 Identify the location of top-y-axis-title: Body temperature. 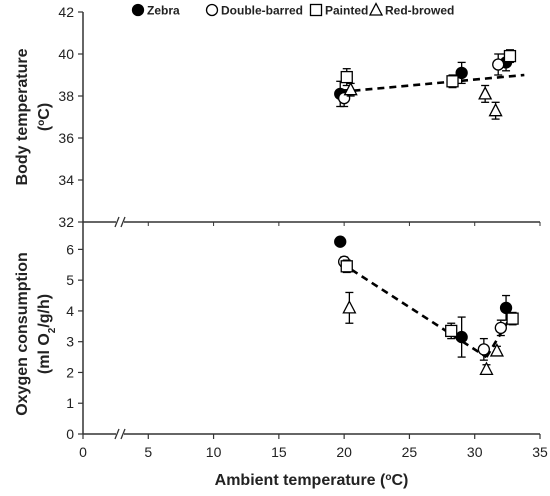
(22, 116).